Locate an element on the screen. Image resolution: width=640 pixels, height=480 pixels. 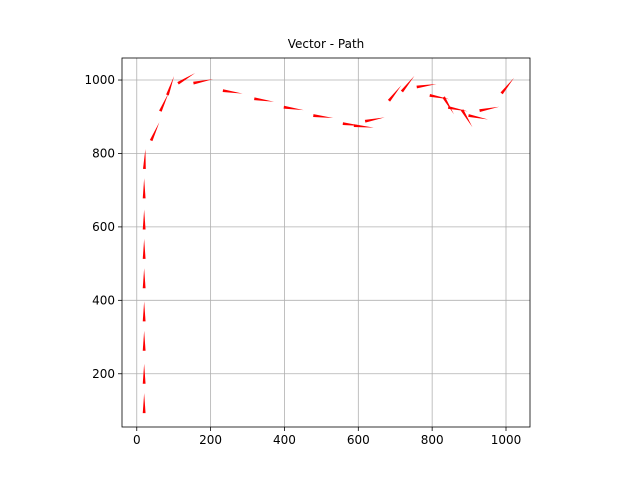
y-tick-label: 1000 is located at coordinates (99, 80).